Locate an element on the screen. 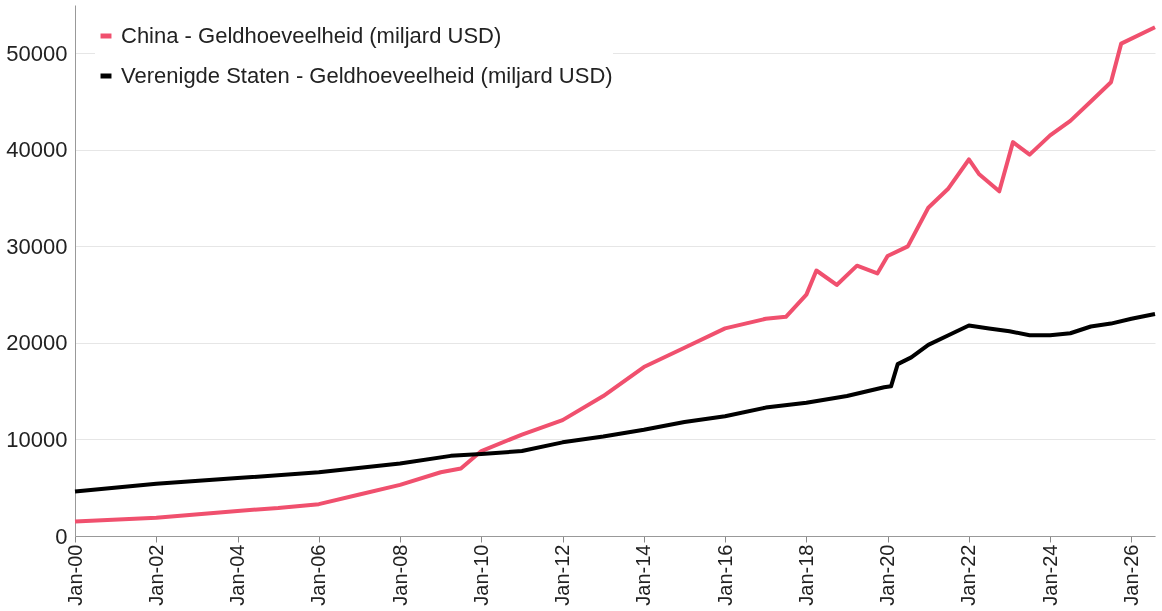 This screenshot has height=611, width=1162. x-tick-label: Jan-06 is located at coordinates (318, 575).